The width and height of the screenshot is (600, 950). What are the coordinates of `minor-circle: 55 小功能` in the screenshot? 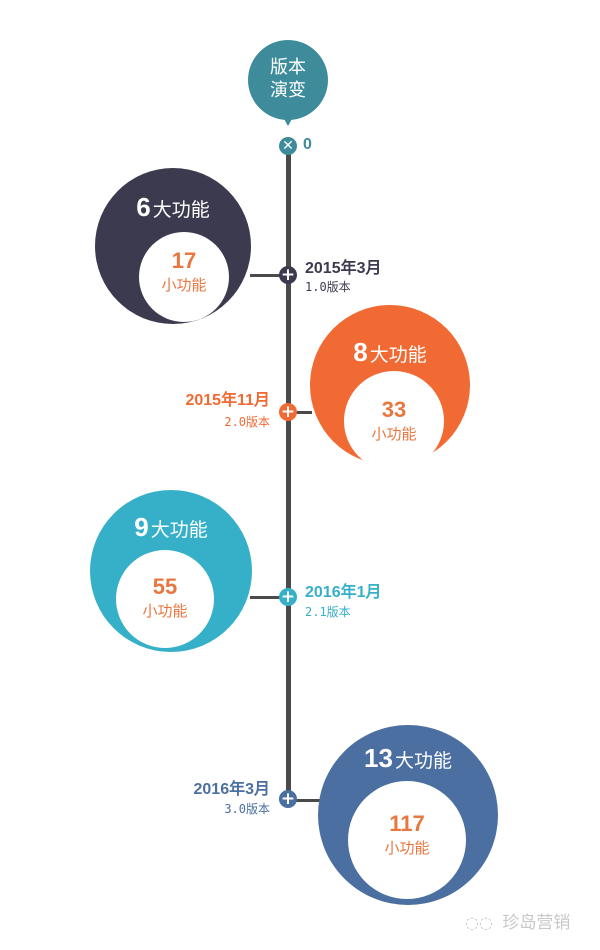 It's located at (165, 599).